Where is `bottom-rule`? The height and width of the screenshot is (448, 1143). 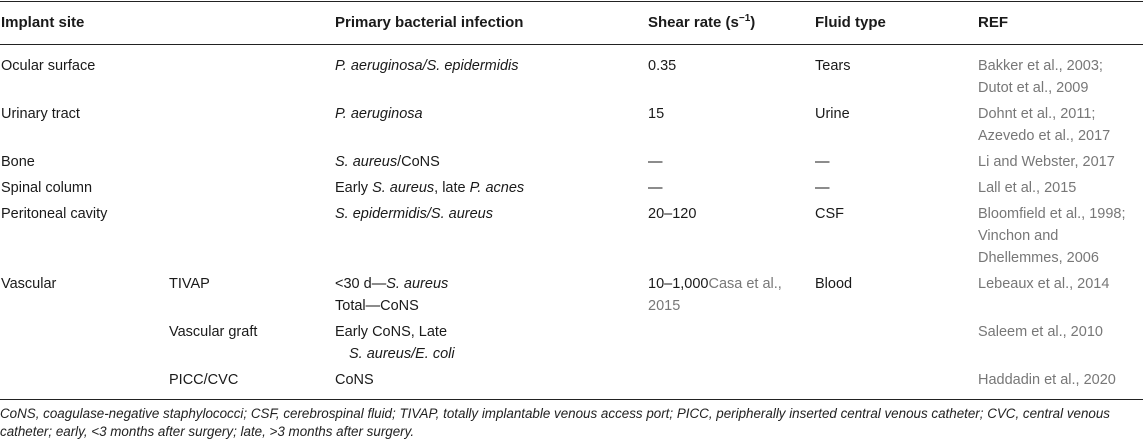
bottom-rule is located at coordinates (571, 399).